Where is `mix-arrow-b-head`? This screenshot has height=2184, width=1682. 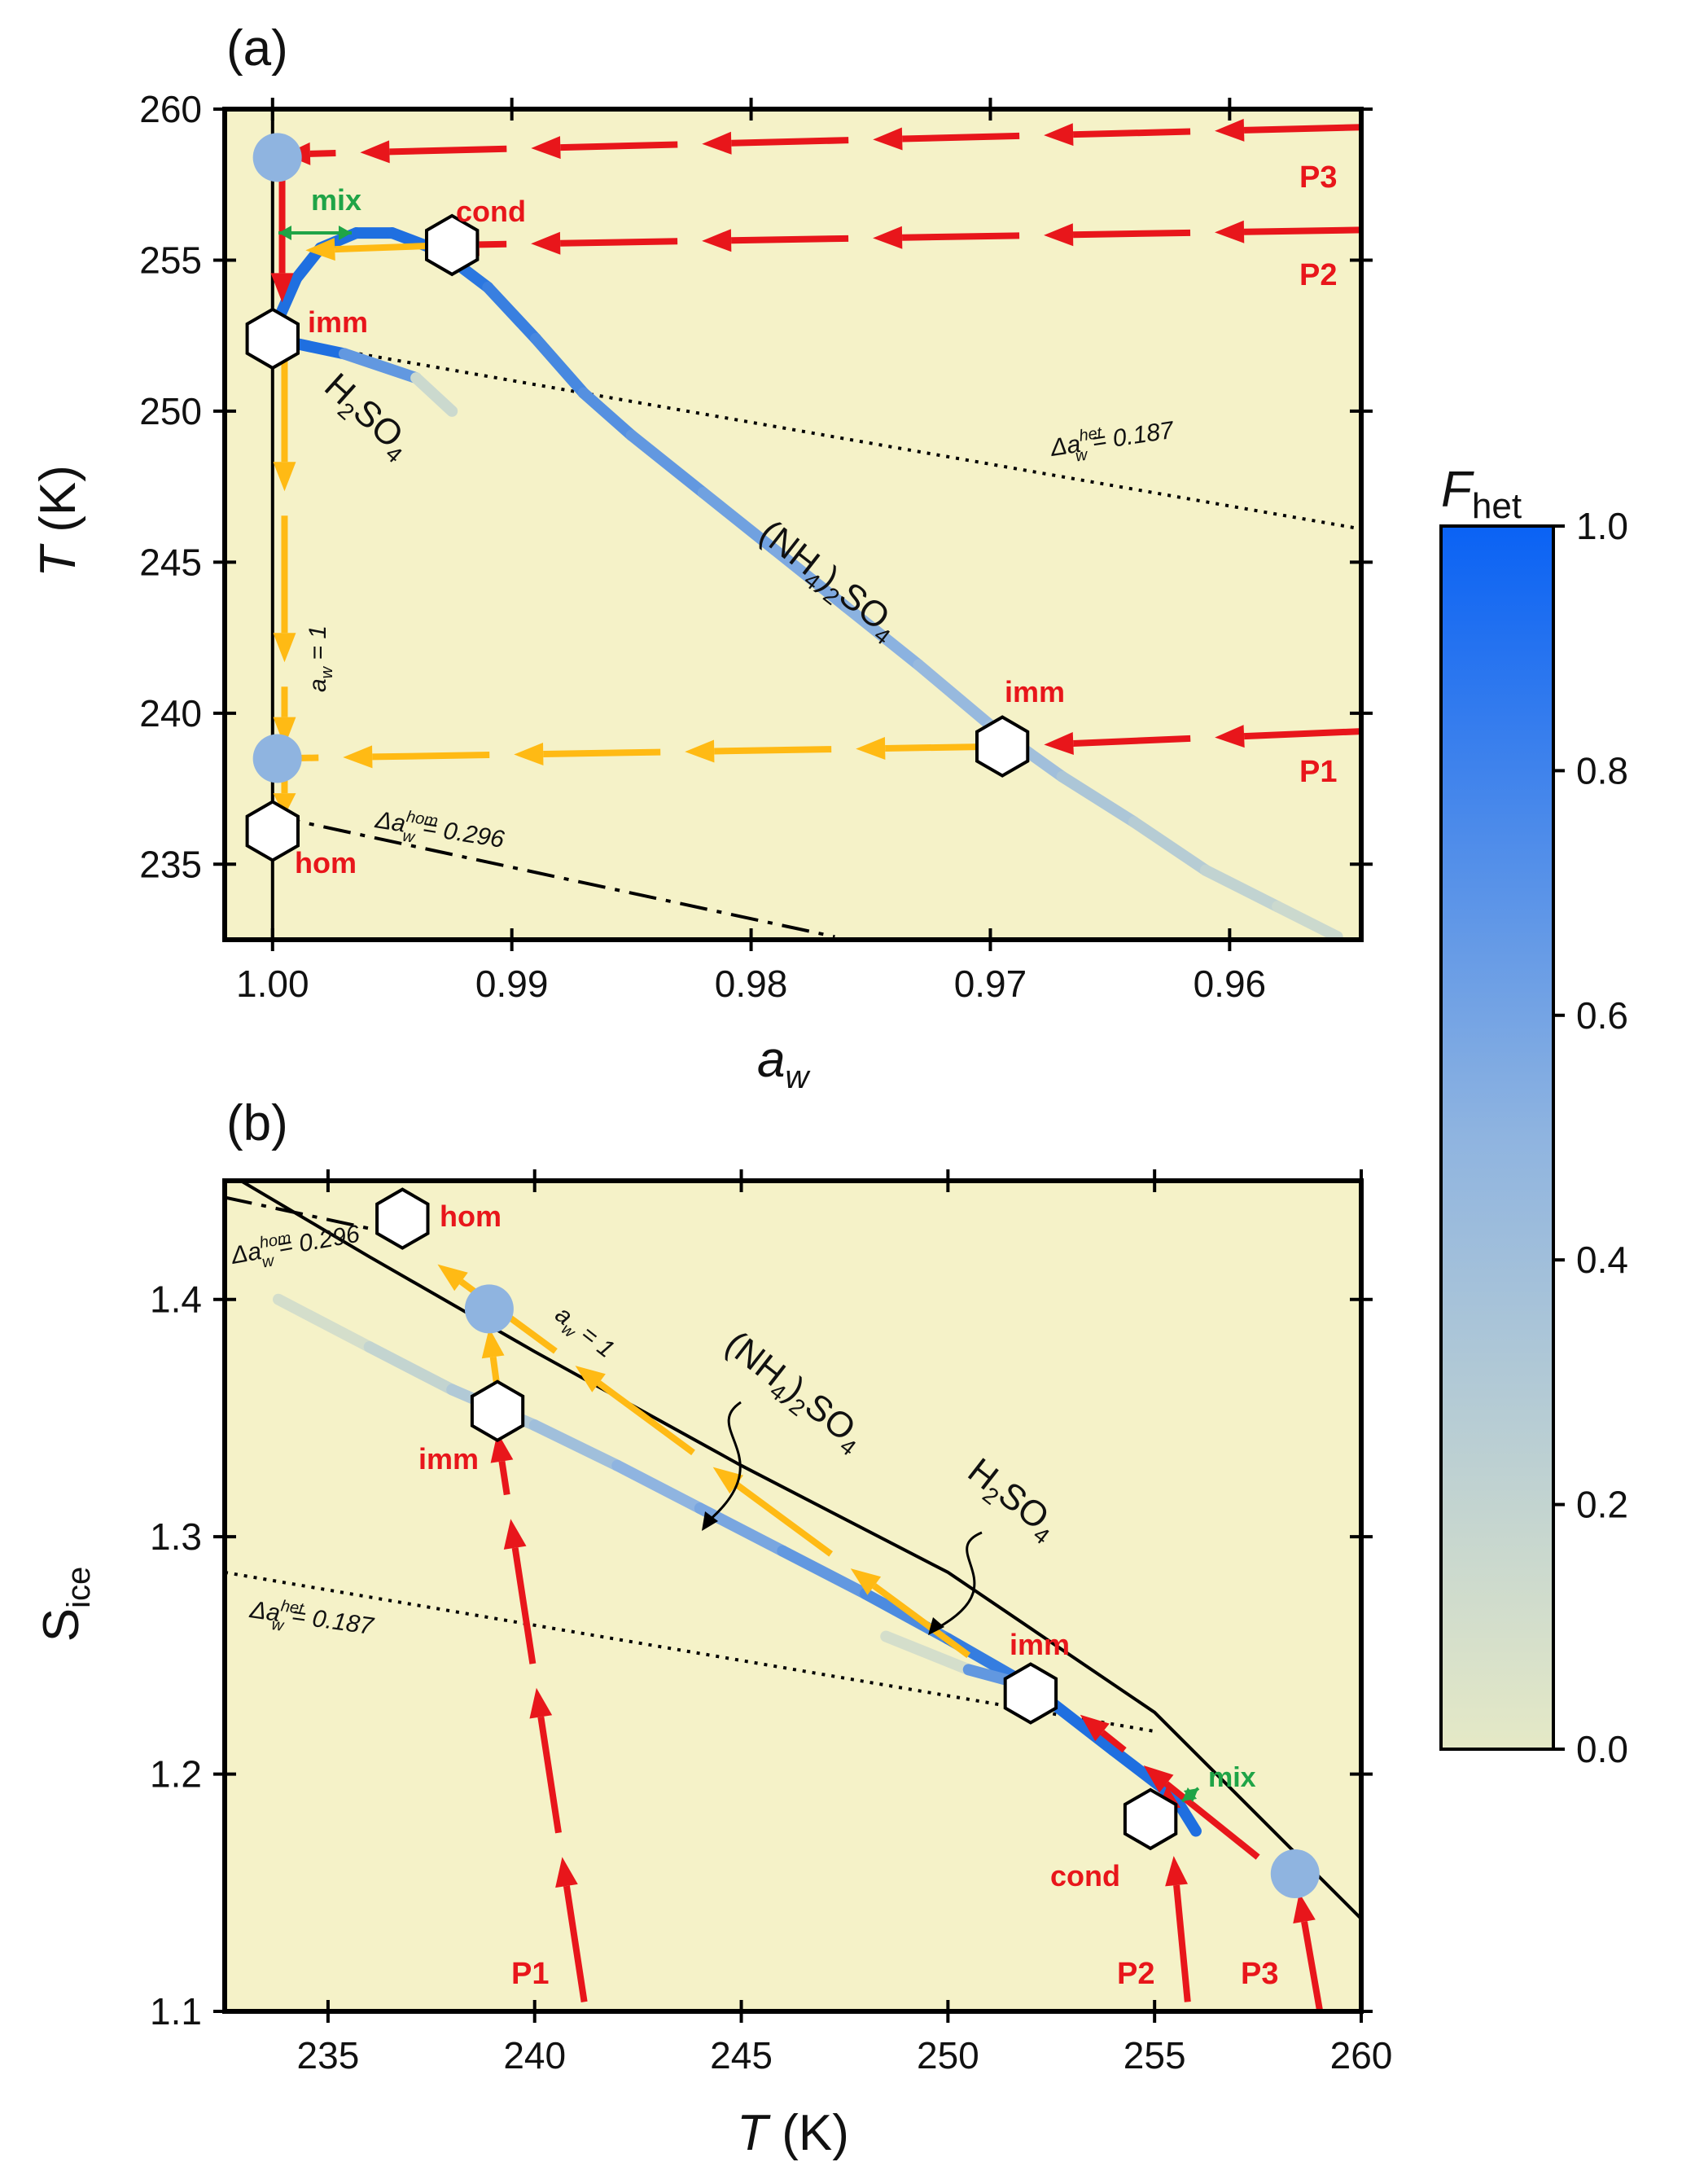
mix-arrow-b-head is located at coordinates (1190, 1796).